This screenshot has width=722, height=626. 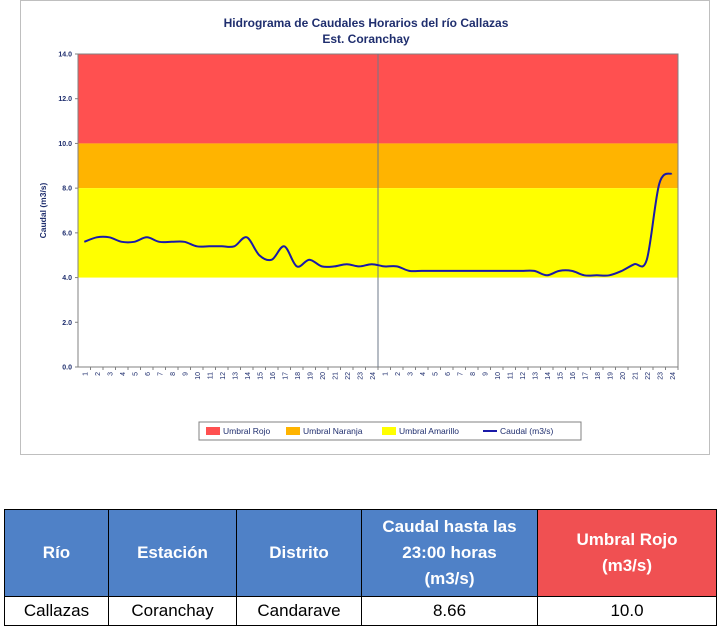 I want to click on y-tick-label: 10.0, so click(x=65, y=144).